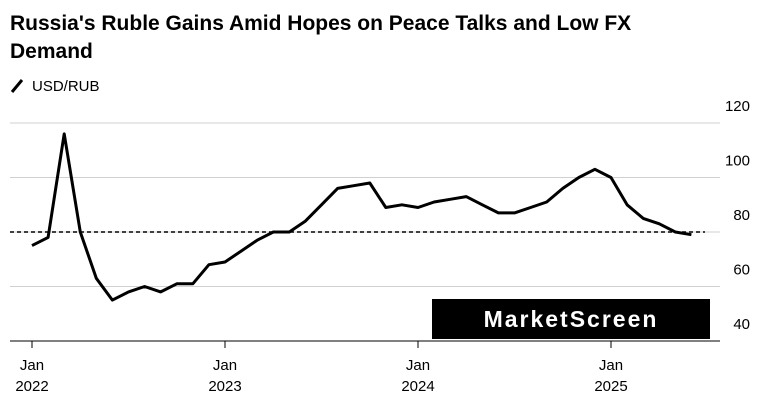  Describe the element at coordinates (417, 386) in the screenshot. I see `x-tick-label: 2024` at that location.